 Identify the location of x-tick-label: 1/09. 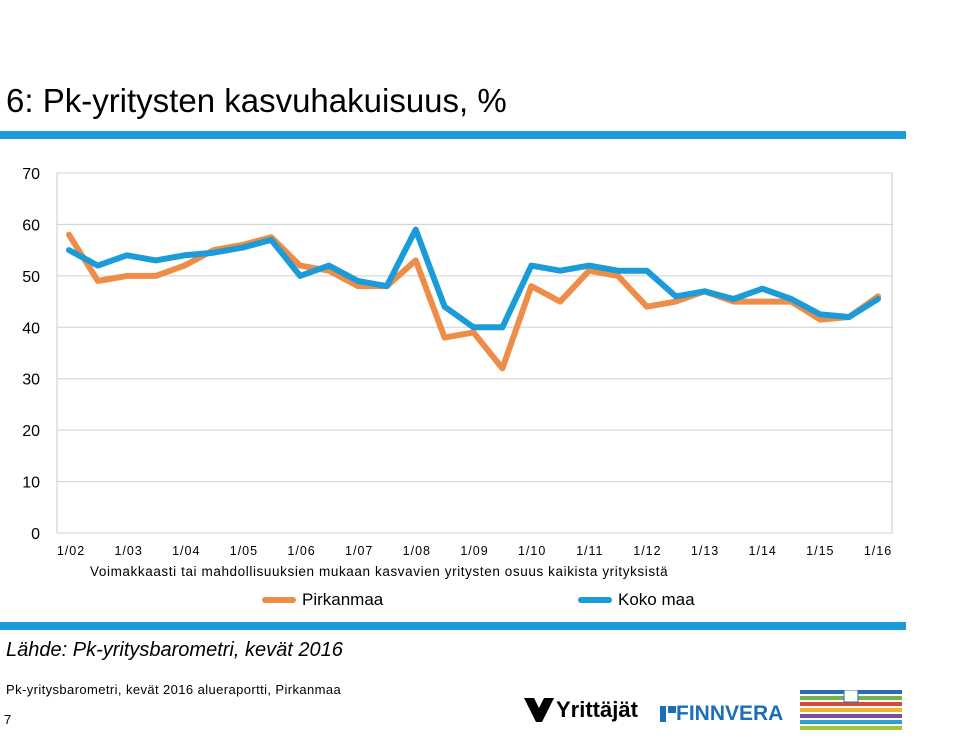
(474, 551).